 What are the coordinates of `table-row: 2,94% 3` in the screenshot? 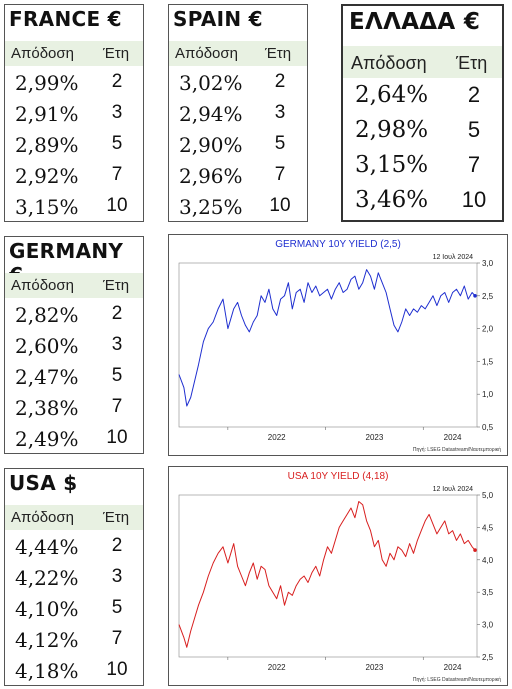 It's located at (238, 117).